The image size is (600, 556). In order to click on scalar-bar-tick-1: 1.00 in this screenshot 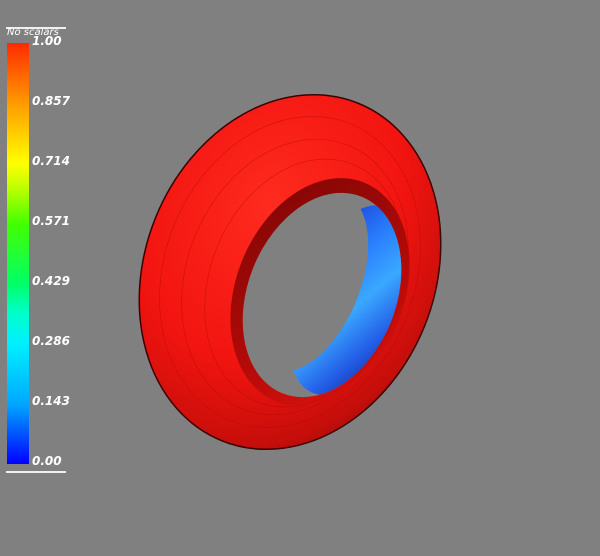, I will do `click(47, 41)`.